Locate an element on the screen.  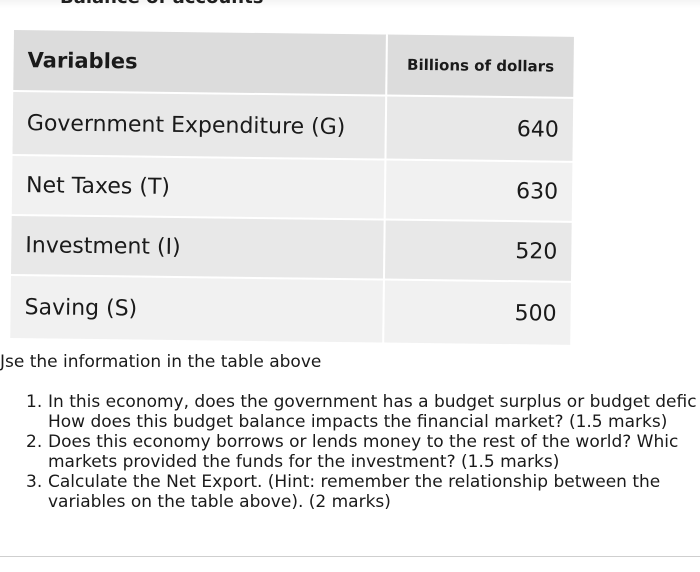
table-row: Government Expenditure (G) 640 is located at coordinates (293, 127).